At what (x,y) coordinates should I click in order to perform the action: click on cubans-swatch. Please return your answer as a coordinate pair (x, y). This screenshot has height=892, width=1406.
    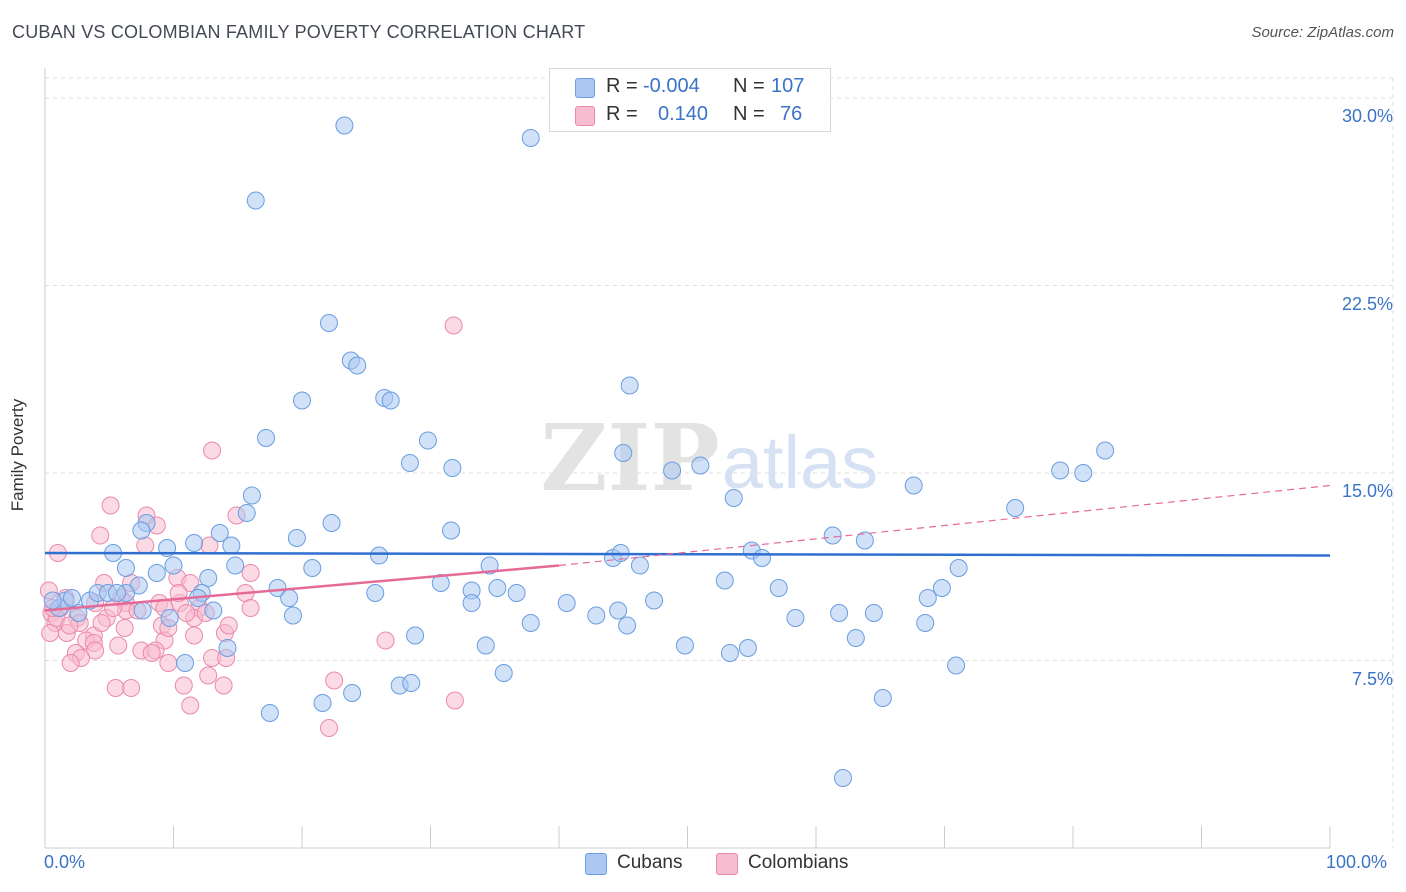
    Looking at the image, I should click on (585, 88).